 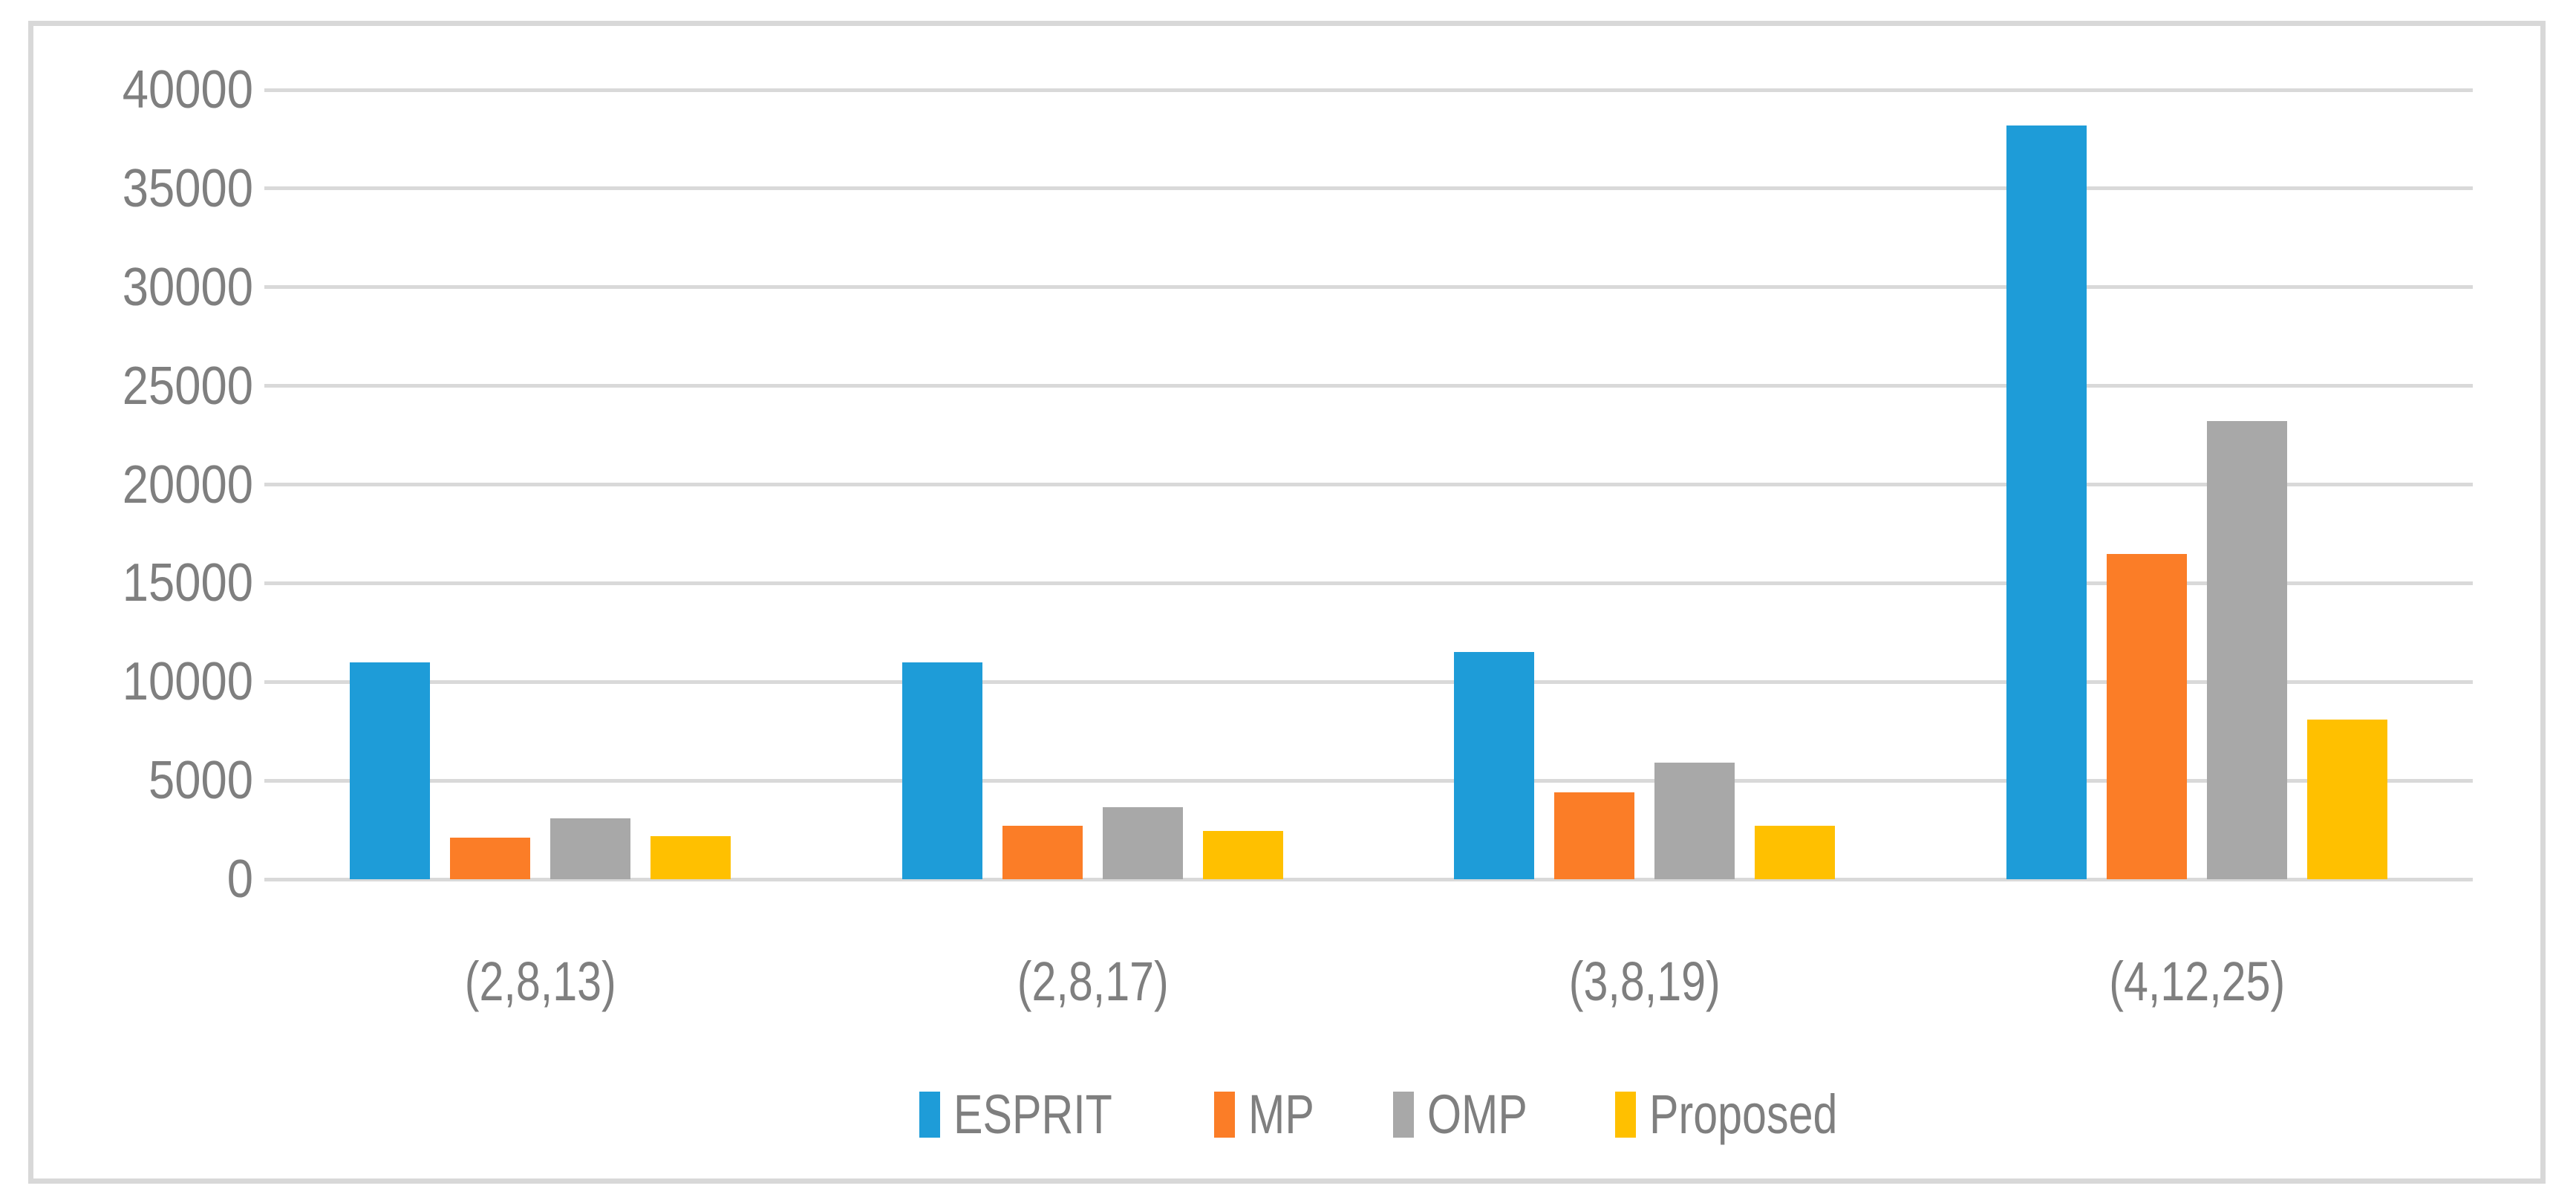 I want to click on x-category-label-2: (3,8,19), so click(x=1644, y=981).